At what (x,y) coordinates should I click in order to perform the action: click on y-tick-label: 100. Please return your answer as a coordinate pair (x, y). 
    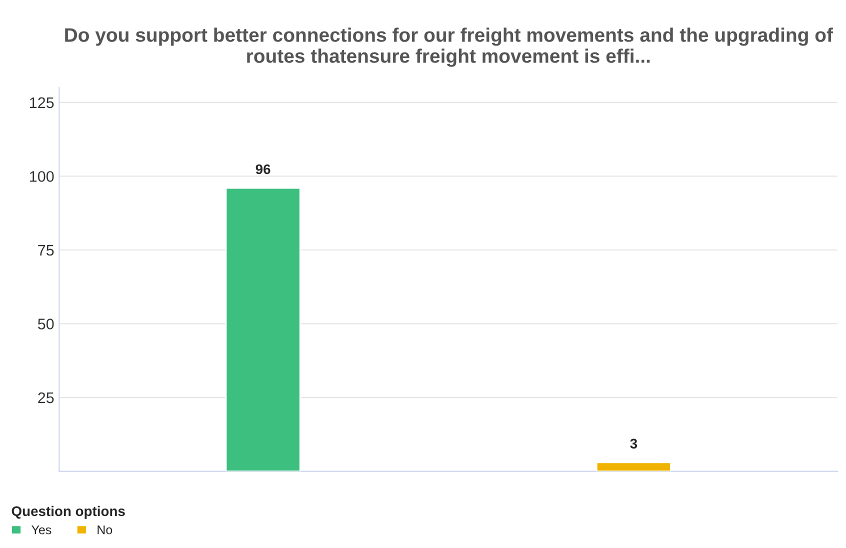
    Looking at the image, I should click on (42, 176).